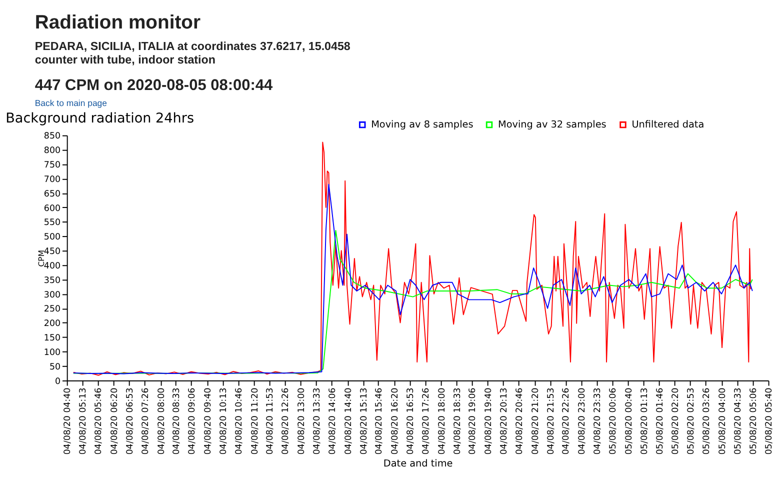 This screenshot has height=499, width=778. What do you see at coordinates (519, 421) in the screenshot?
I see `x-tick-label: 04/08/20 20:46` at bounding box center [519, 421].